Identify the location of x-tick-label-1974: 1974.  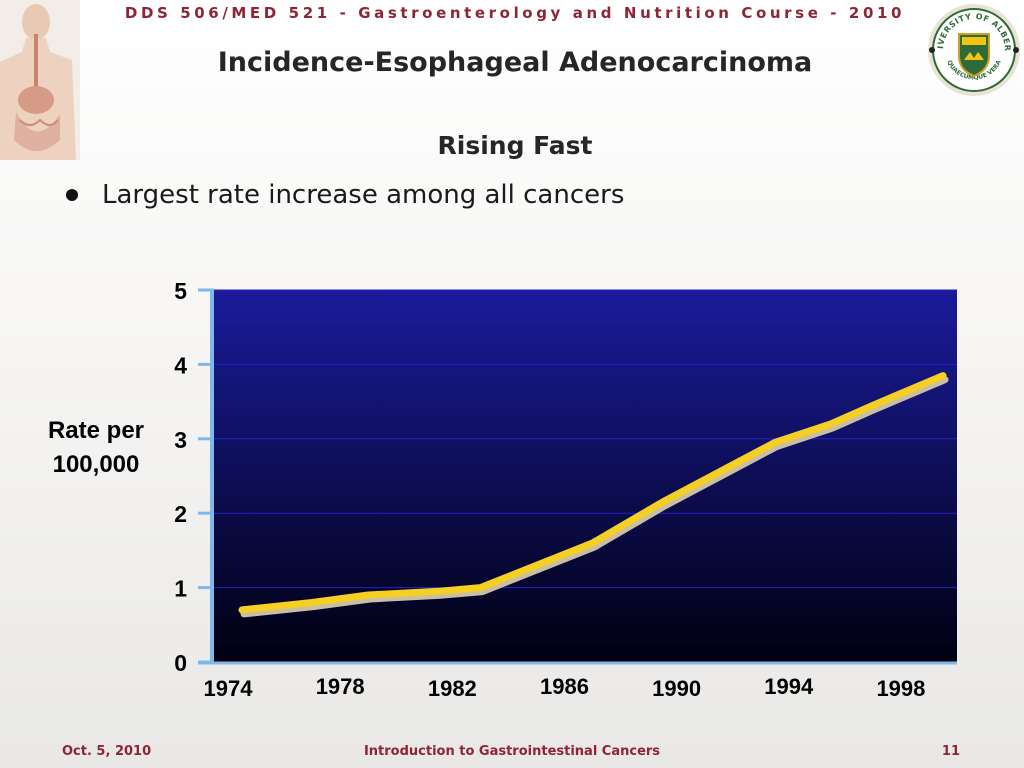
(229, 688).